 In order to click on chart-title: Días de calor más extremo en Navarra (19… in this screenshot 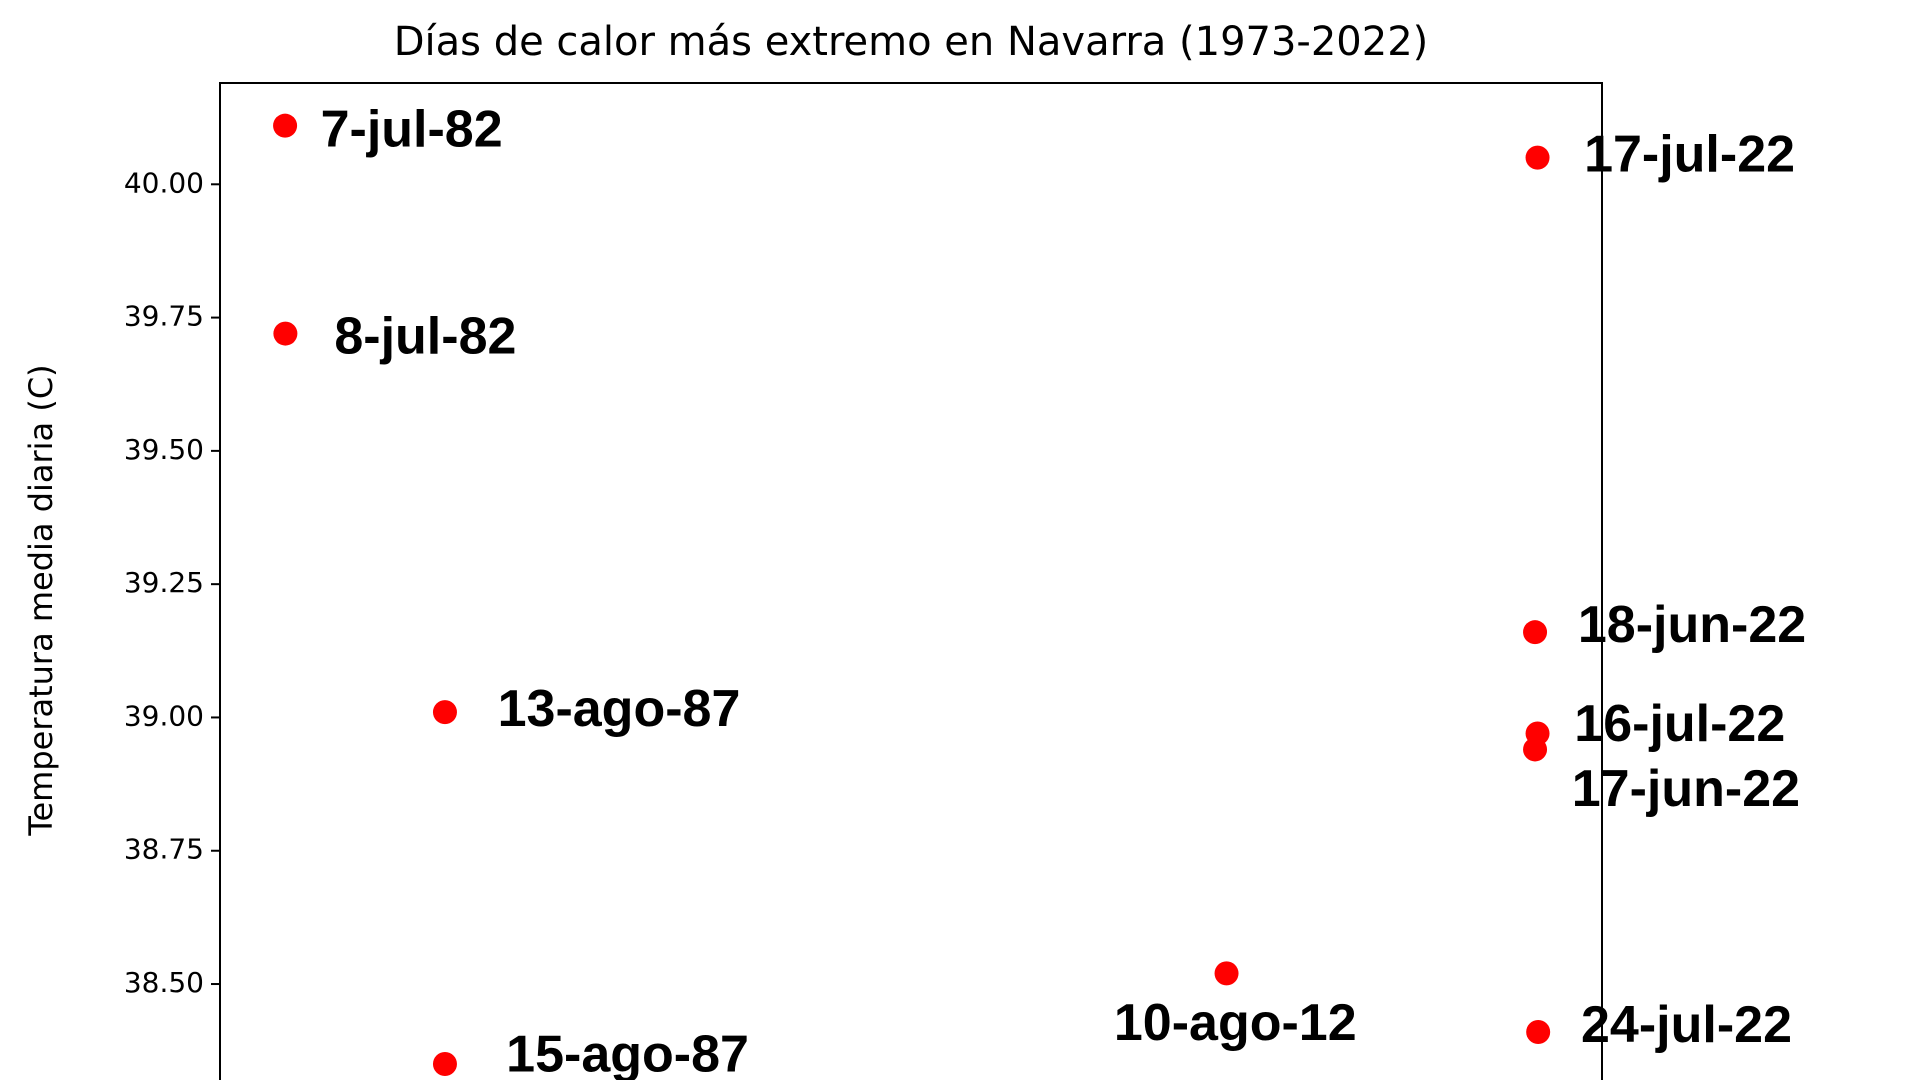, I will do `click(911, 42)`.